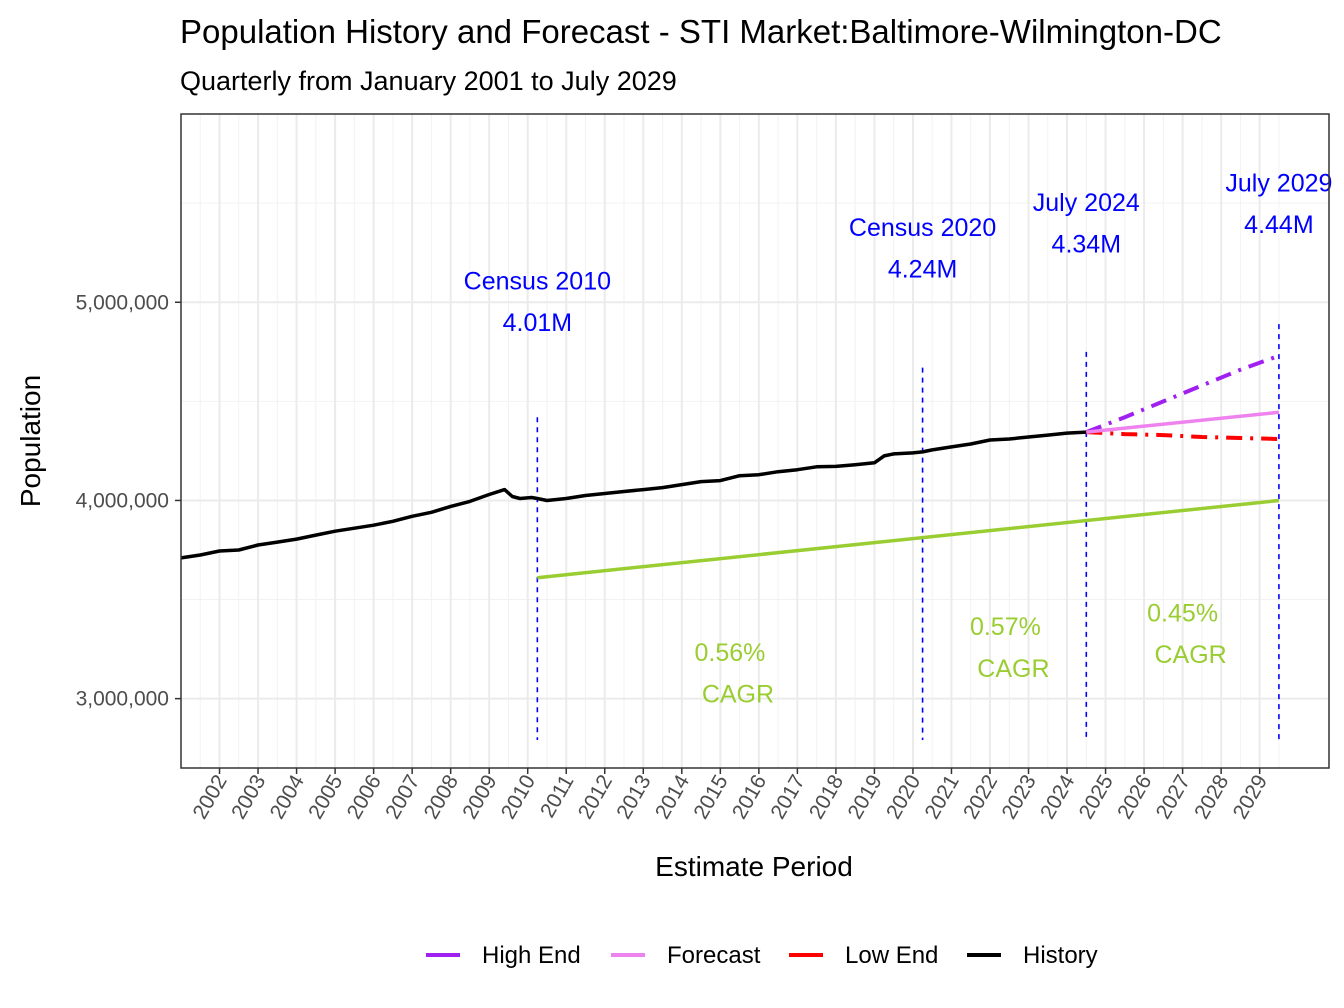  Describe the element at coordinates (922, 270) in the screenshot. I see `annotation-value-2: 4.24M` at that location.